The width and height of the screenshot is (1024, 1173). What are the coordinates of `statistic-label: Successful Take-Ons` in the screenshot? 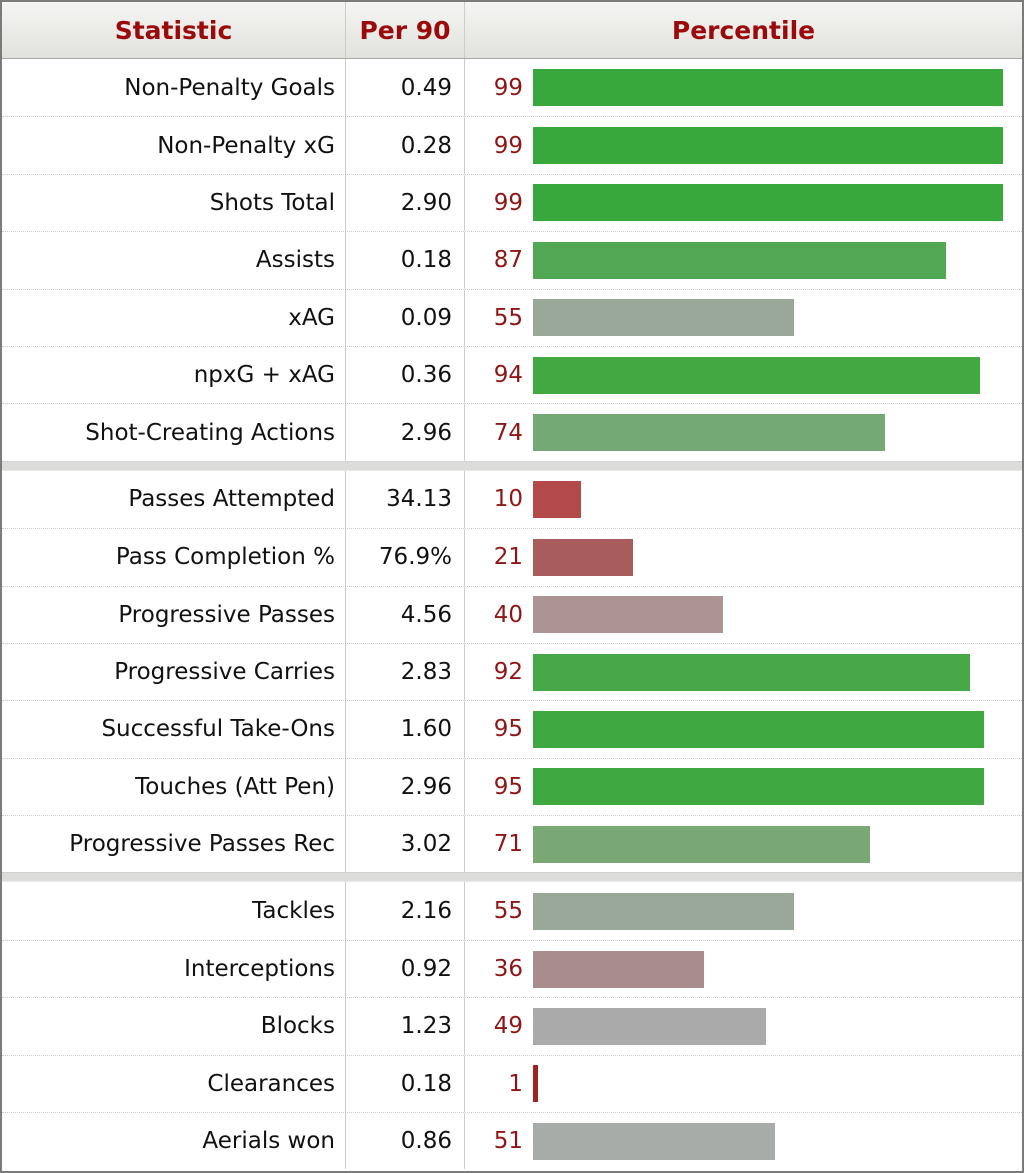 It's located at (218, 729).